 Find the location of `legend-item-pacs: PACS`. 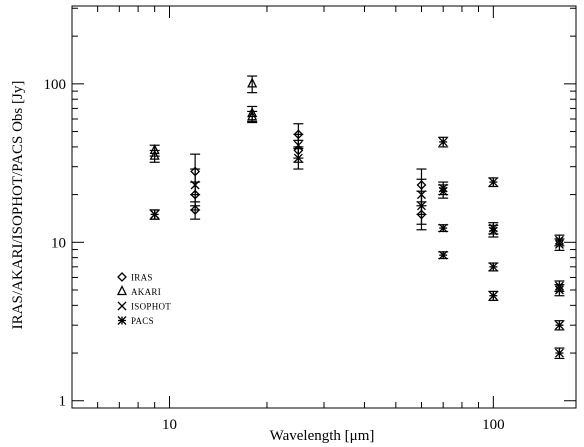

legend-item-pacs: PACS is located at coordinates (135, 321).